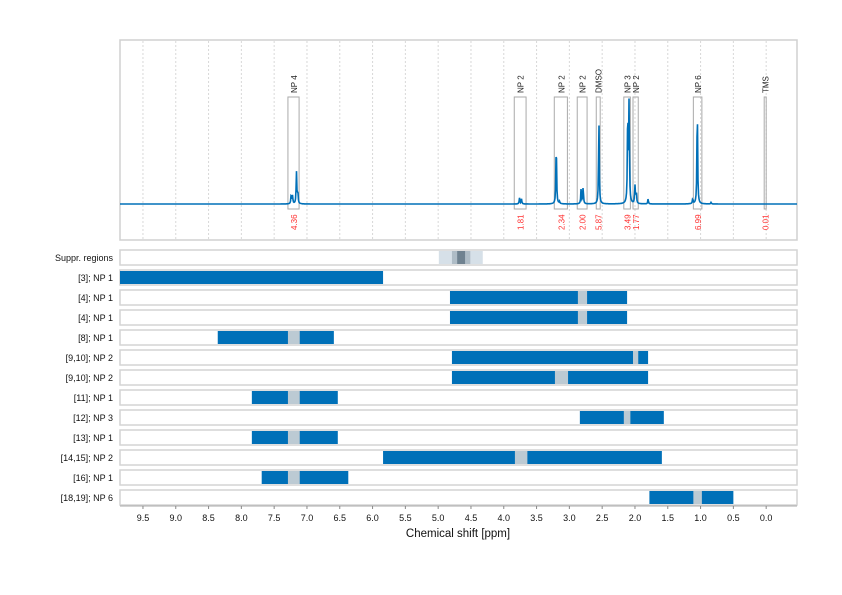 The width and height of the screenshot is (842, 595). I want to click on x-tick-label: 4.0, so click(504, 518).